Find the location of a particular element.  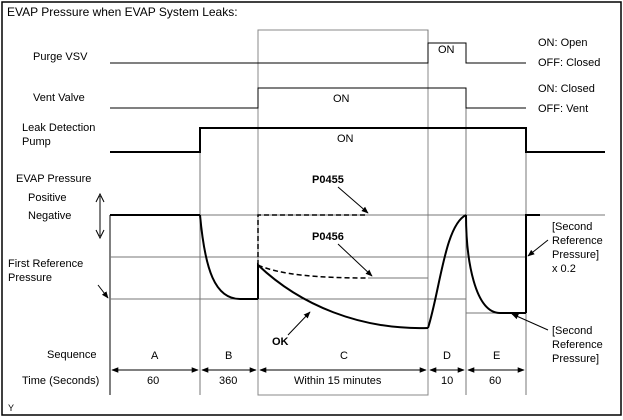

label-first-ref-1: First Reference is located at coordinates (45, 264).